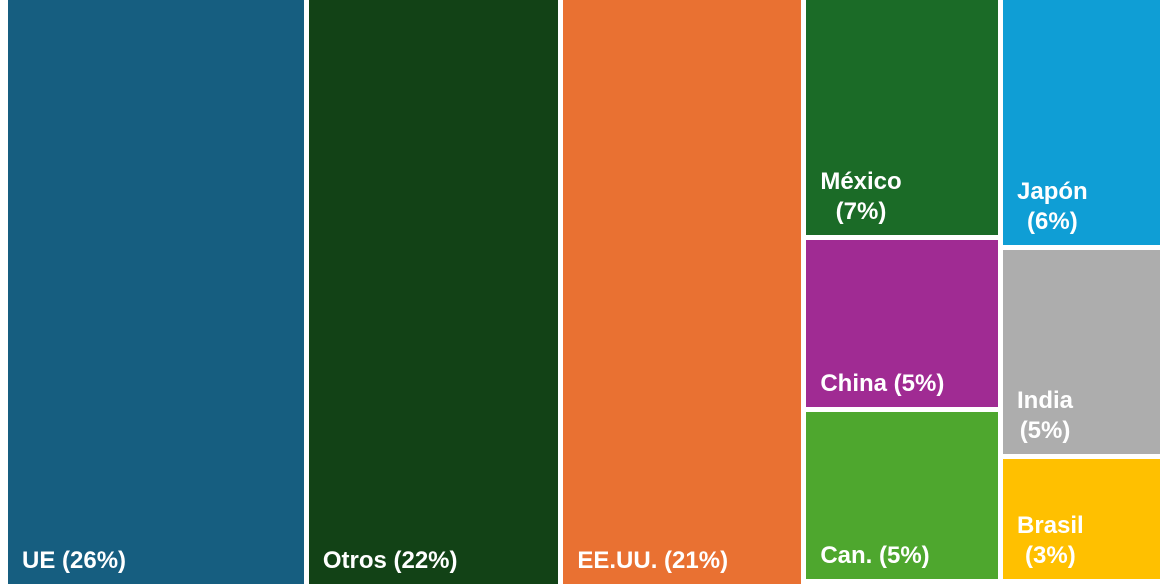 This screenshot has height=584, width=1165. I want to click on tile-label: Can. (5%), so click(875, 555).